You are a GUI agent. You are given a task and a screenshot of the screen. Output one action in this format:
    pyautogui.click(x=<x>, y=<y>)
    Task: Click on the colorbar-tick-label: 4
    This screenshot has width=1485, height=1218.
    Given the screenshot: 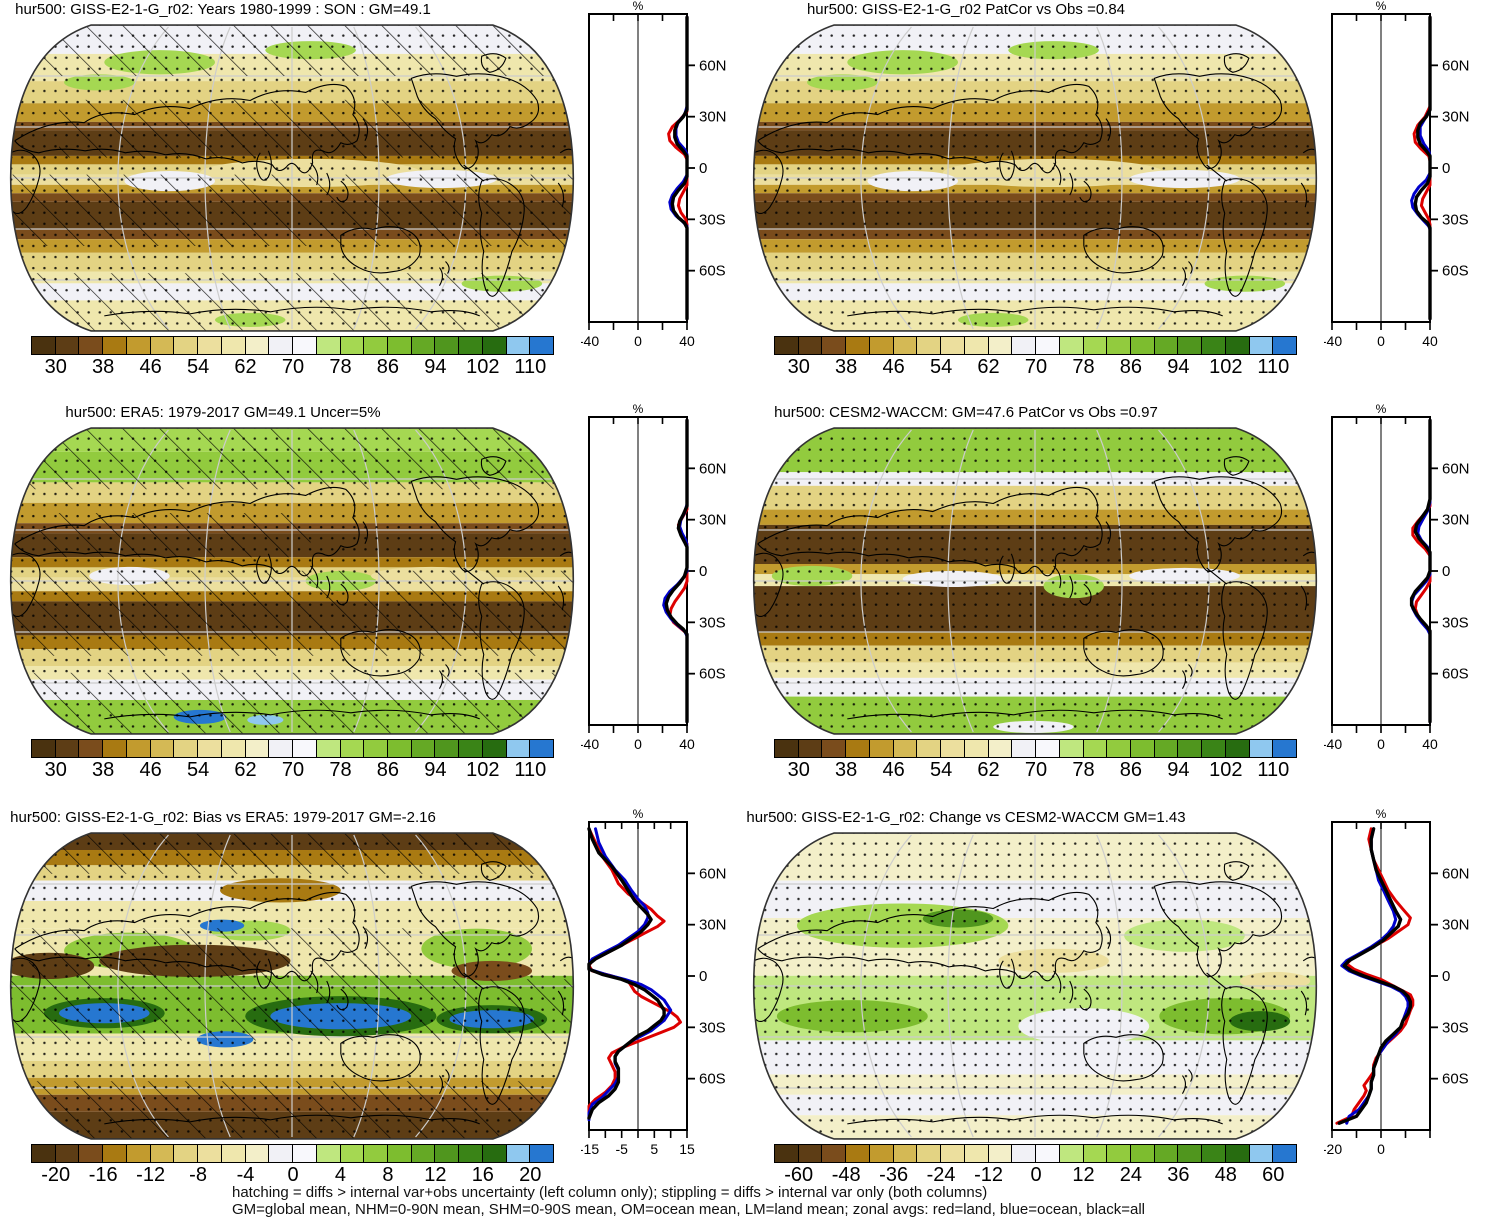 What is the action you would take?
    pyautogui.click(x=340, y=1175)
    